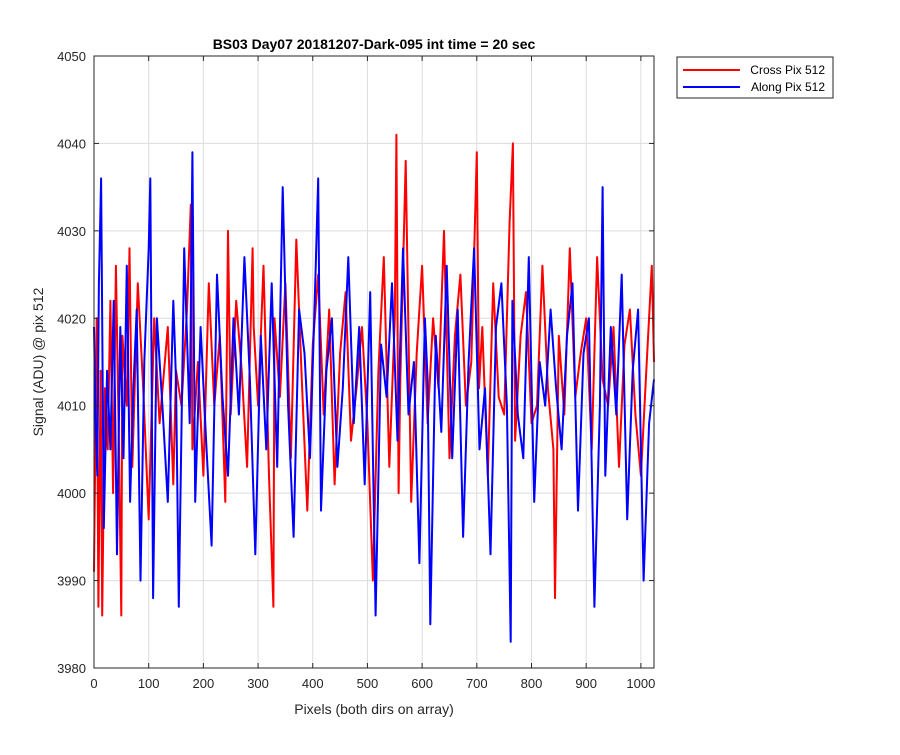  What do you see at coordinates (71, 406) in the screenshot?
I see `y-tick-label: 4010` at bounding box center [71, 406].